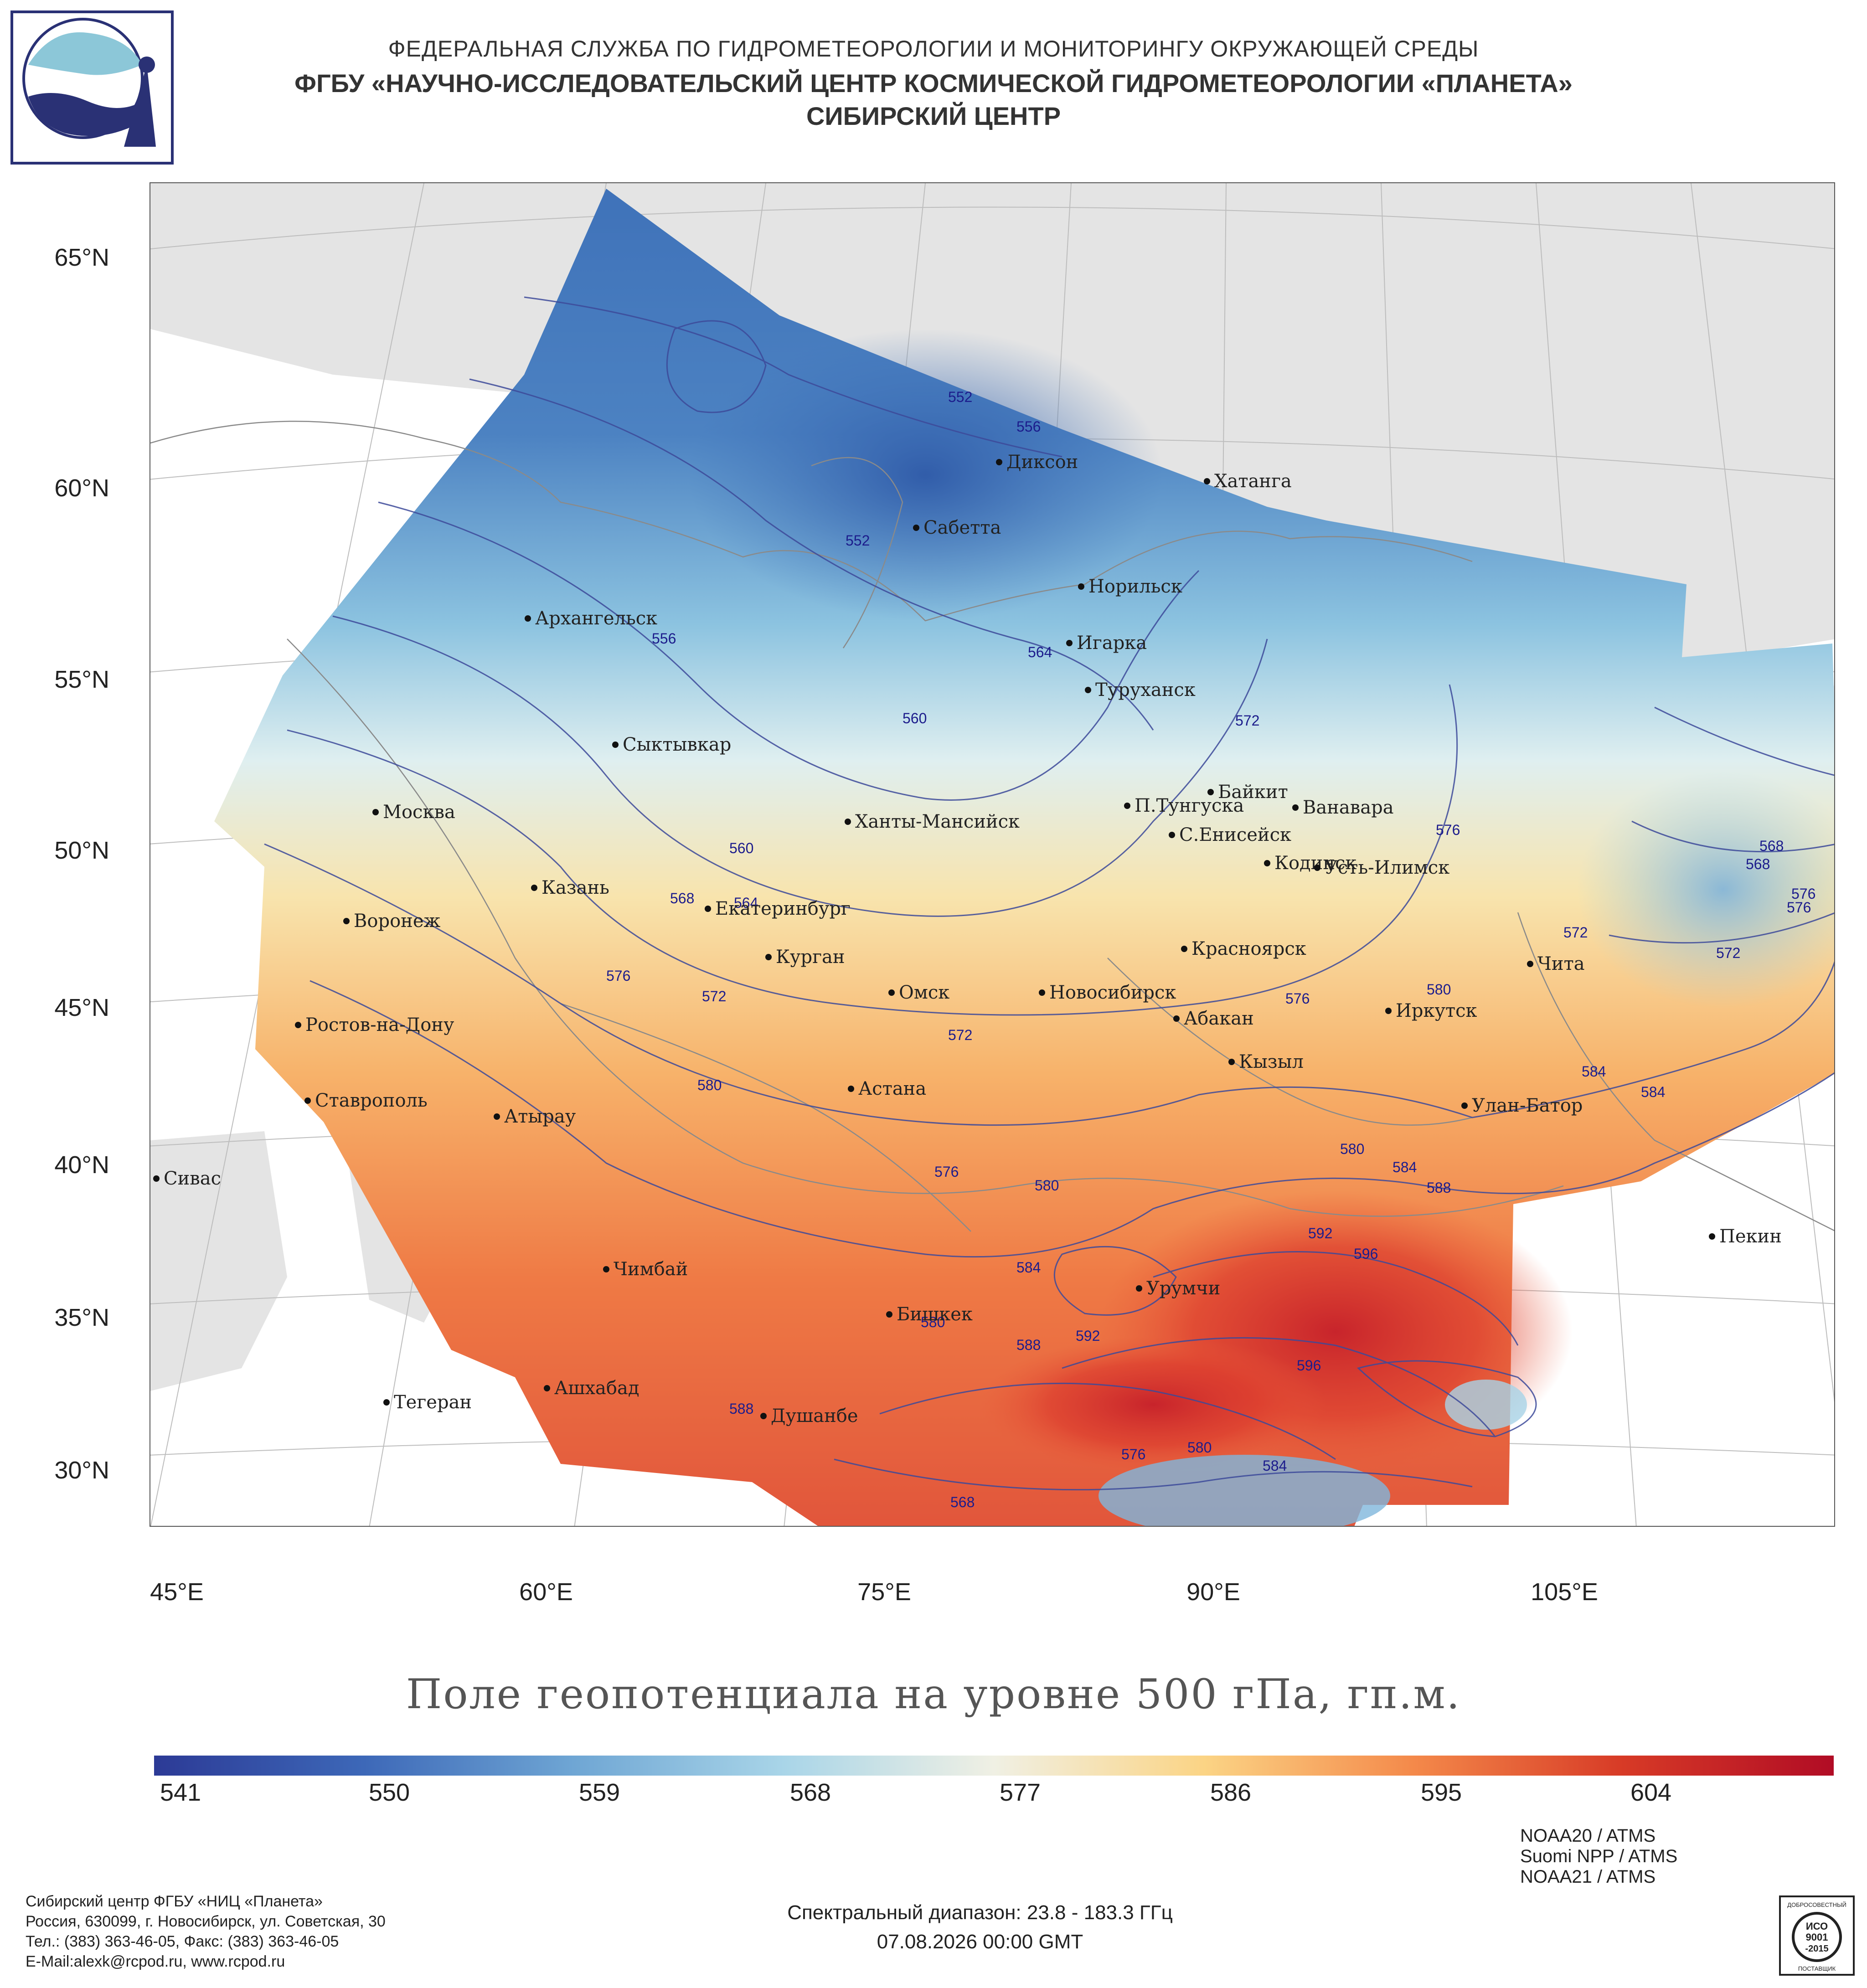 Image resolution: width=1867 pixels, height=1988 pixels. Describe the element at coordinates (1112, 993) in the screenshot. I see `svg-text: Новосибирск` at that location.